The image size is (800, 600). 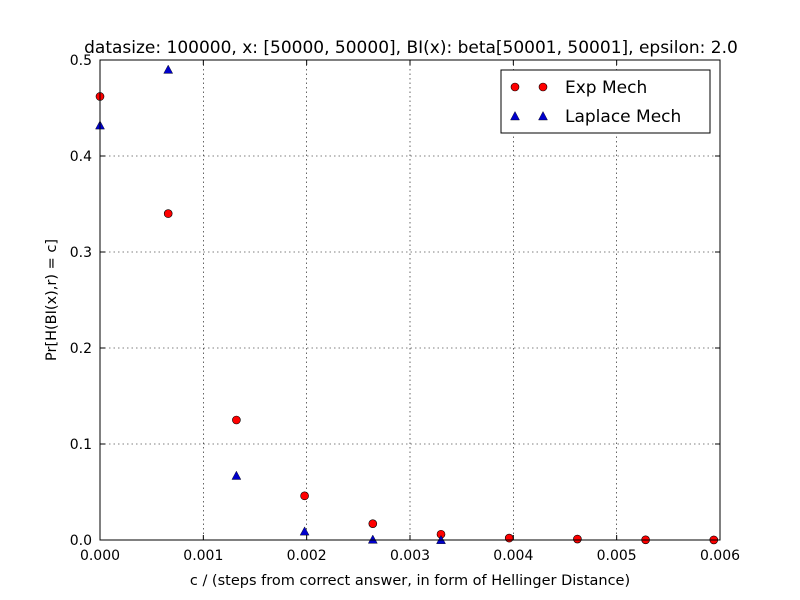 I want to click on x-tick-label: 0.003, so click(x=410, y=556).